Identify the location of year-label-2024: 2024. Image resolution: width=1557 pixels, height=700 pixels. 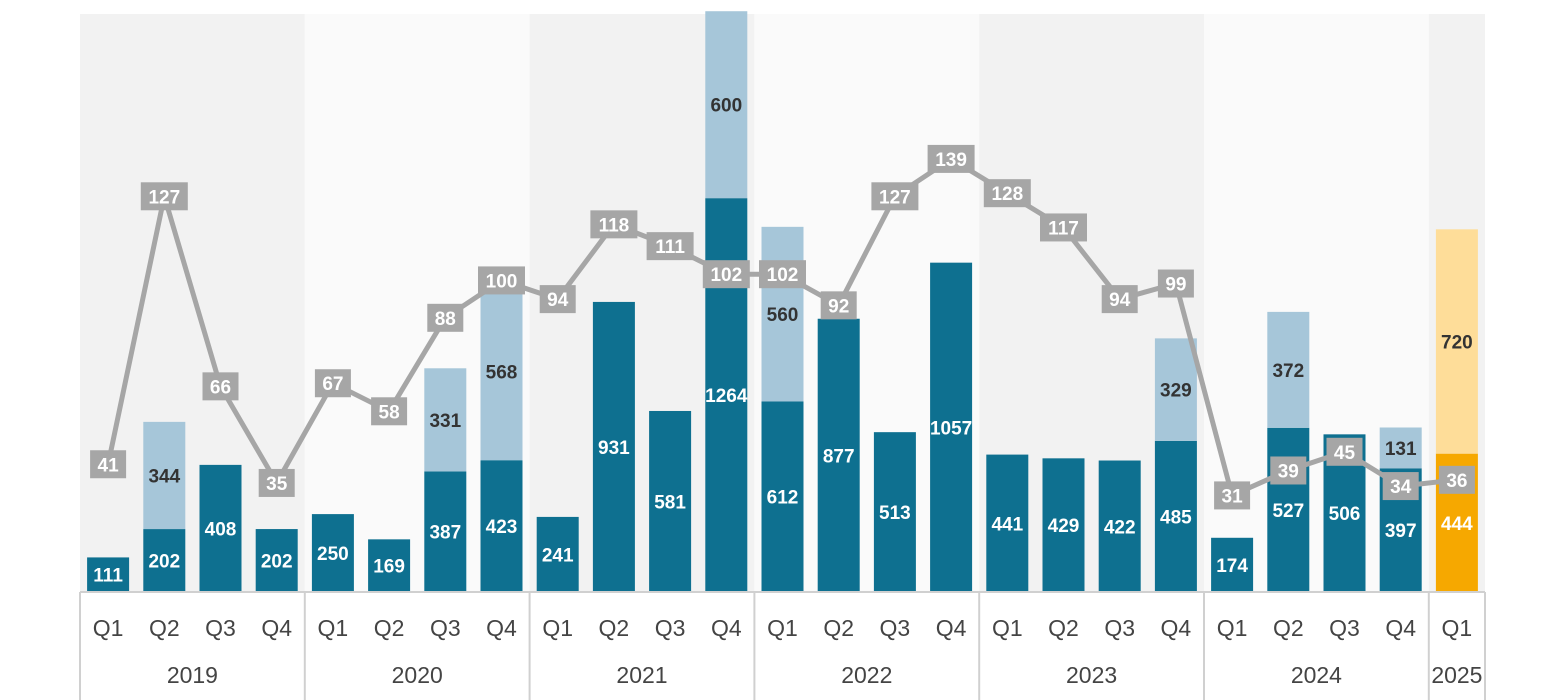
(1316, 675).